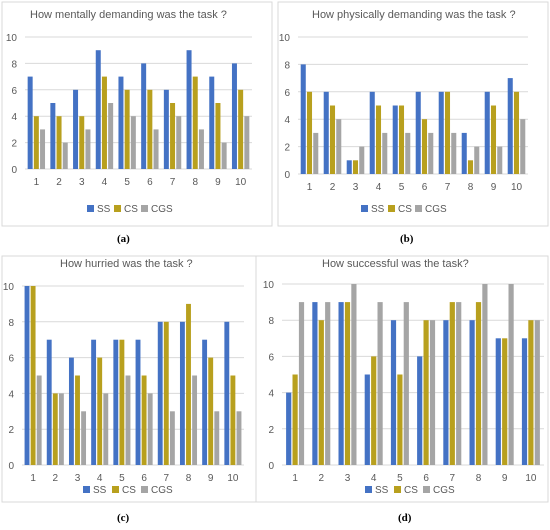  I want to click on x-tick-label: 3, so click(356, 187).